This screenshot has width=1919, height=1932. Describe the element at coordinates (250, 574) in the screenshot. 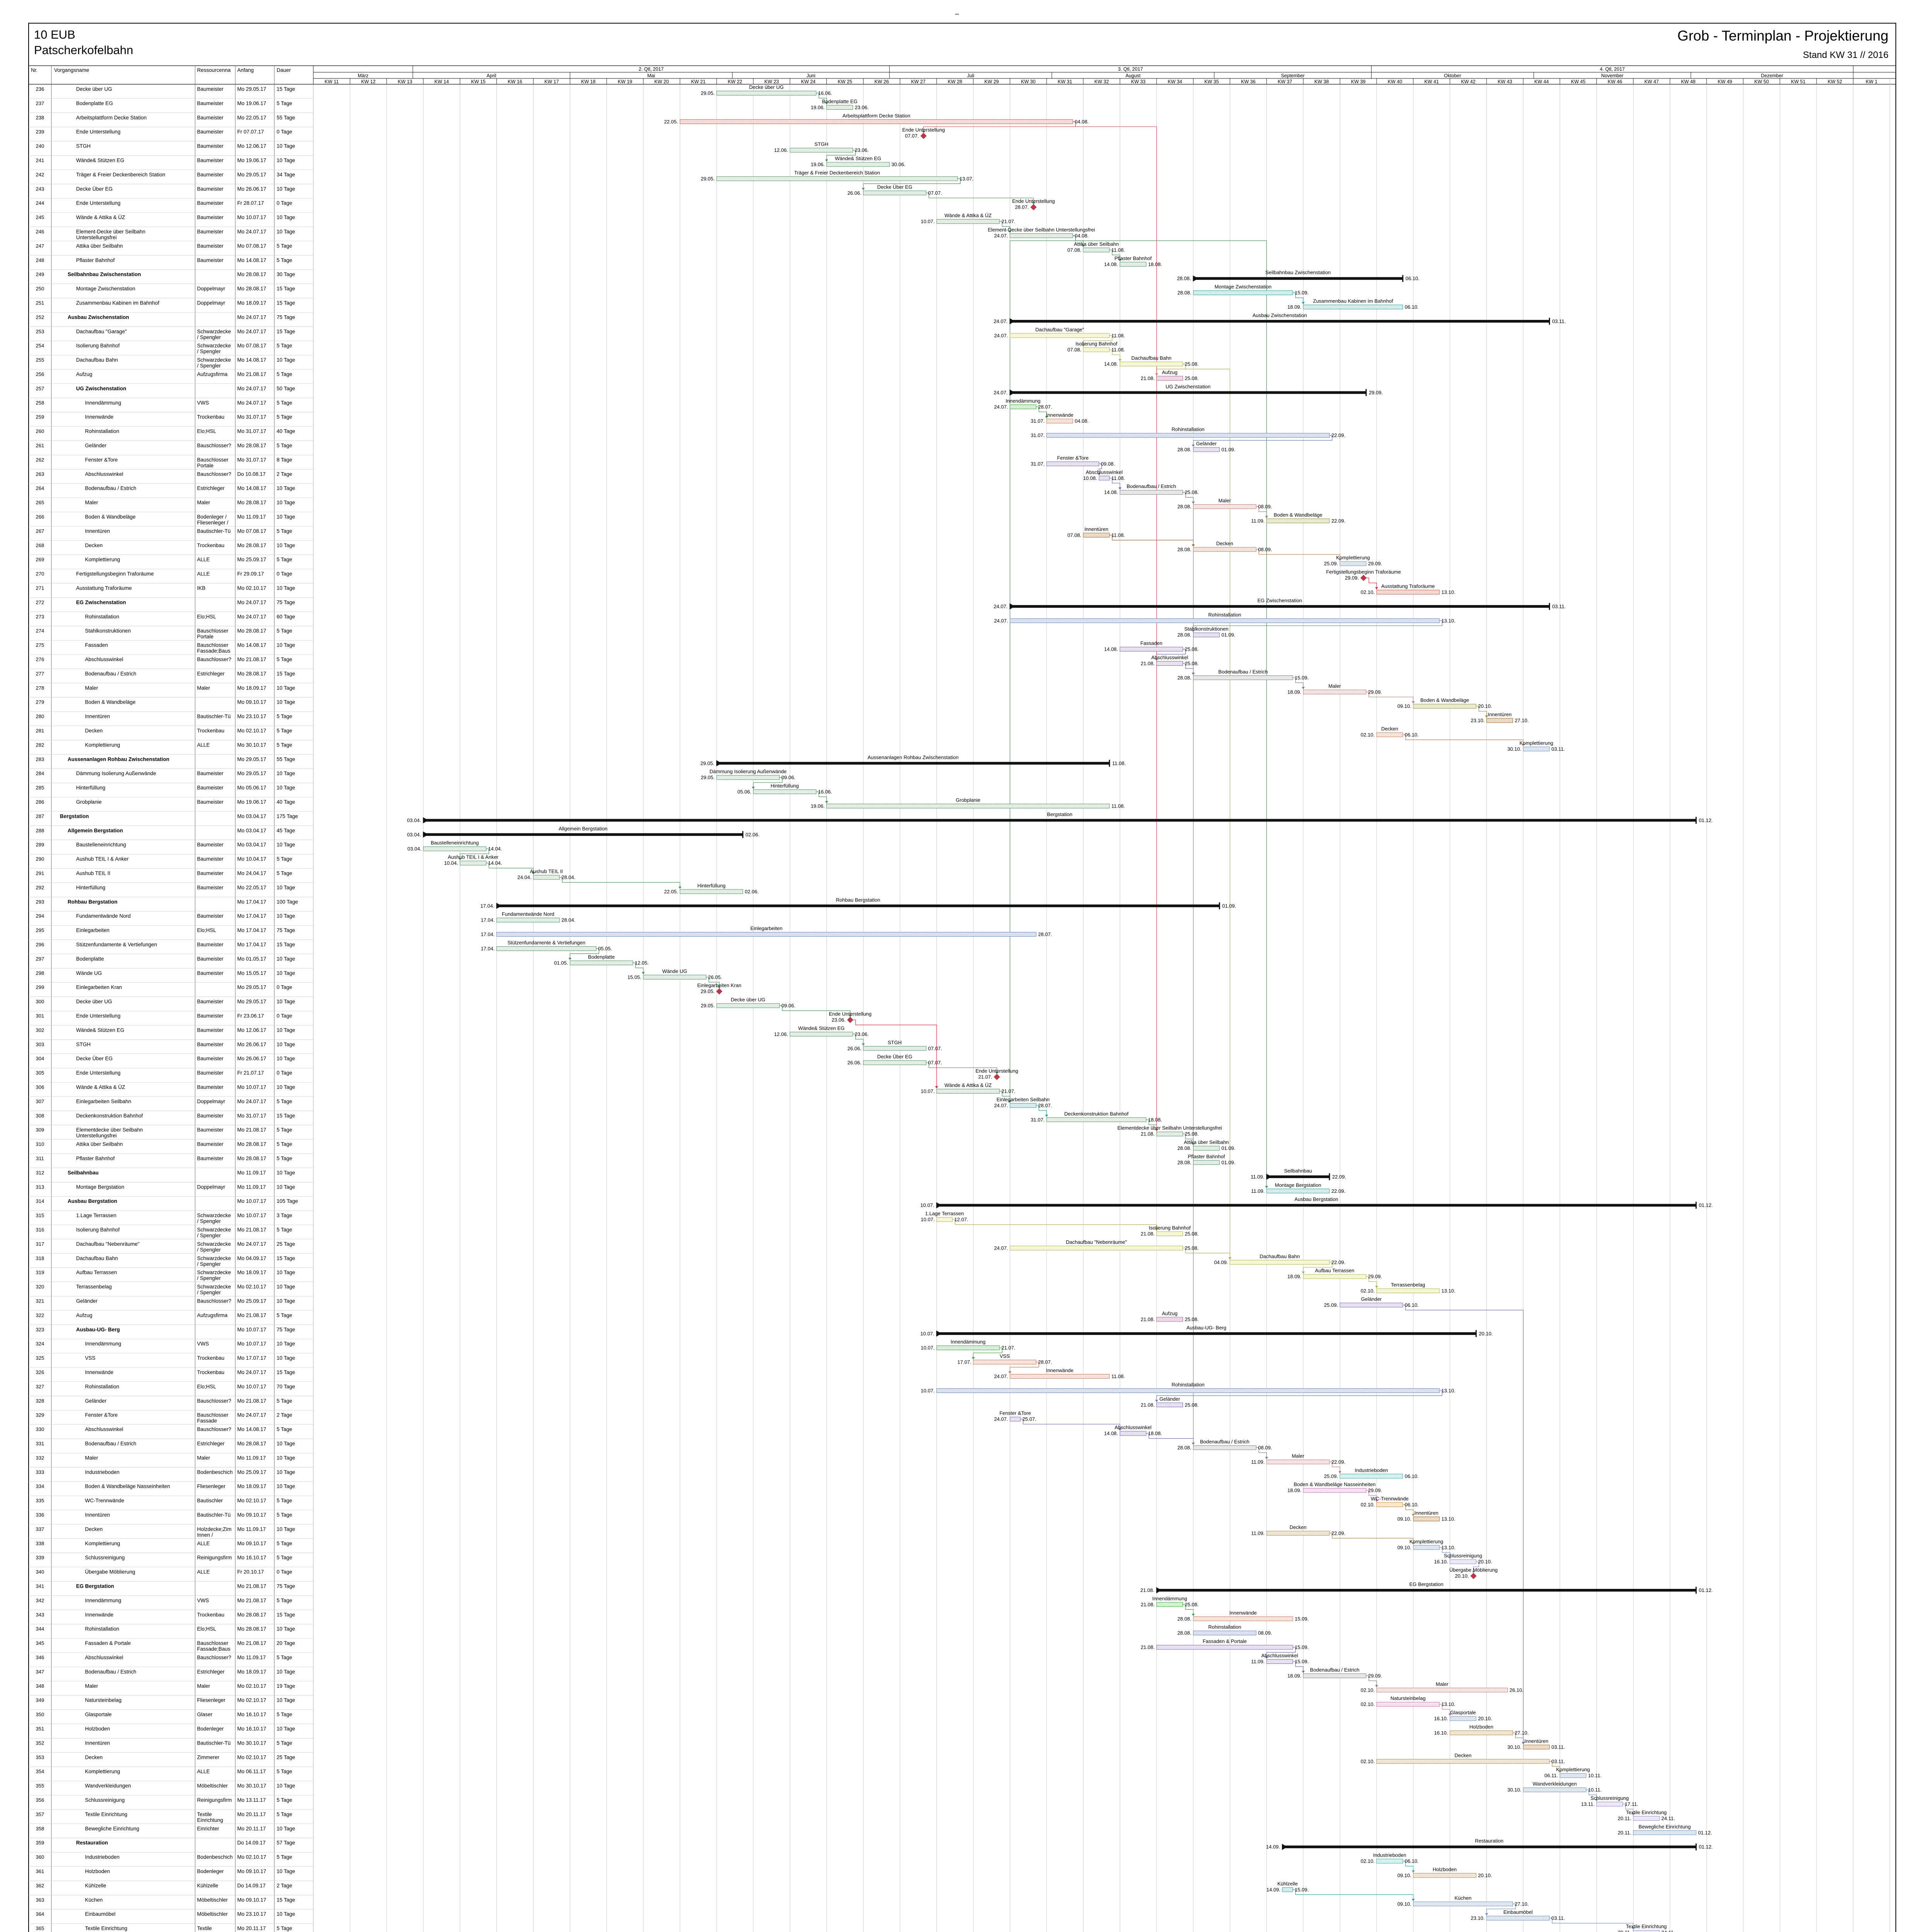

I see `task-start: Fr 29.09.17` at that location.